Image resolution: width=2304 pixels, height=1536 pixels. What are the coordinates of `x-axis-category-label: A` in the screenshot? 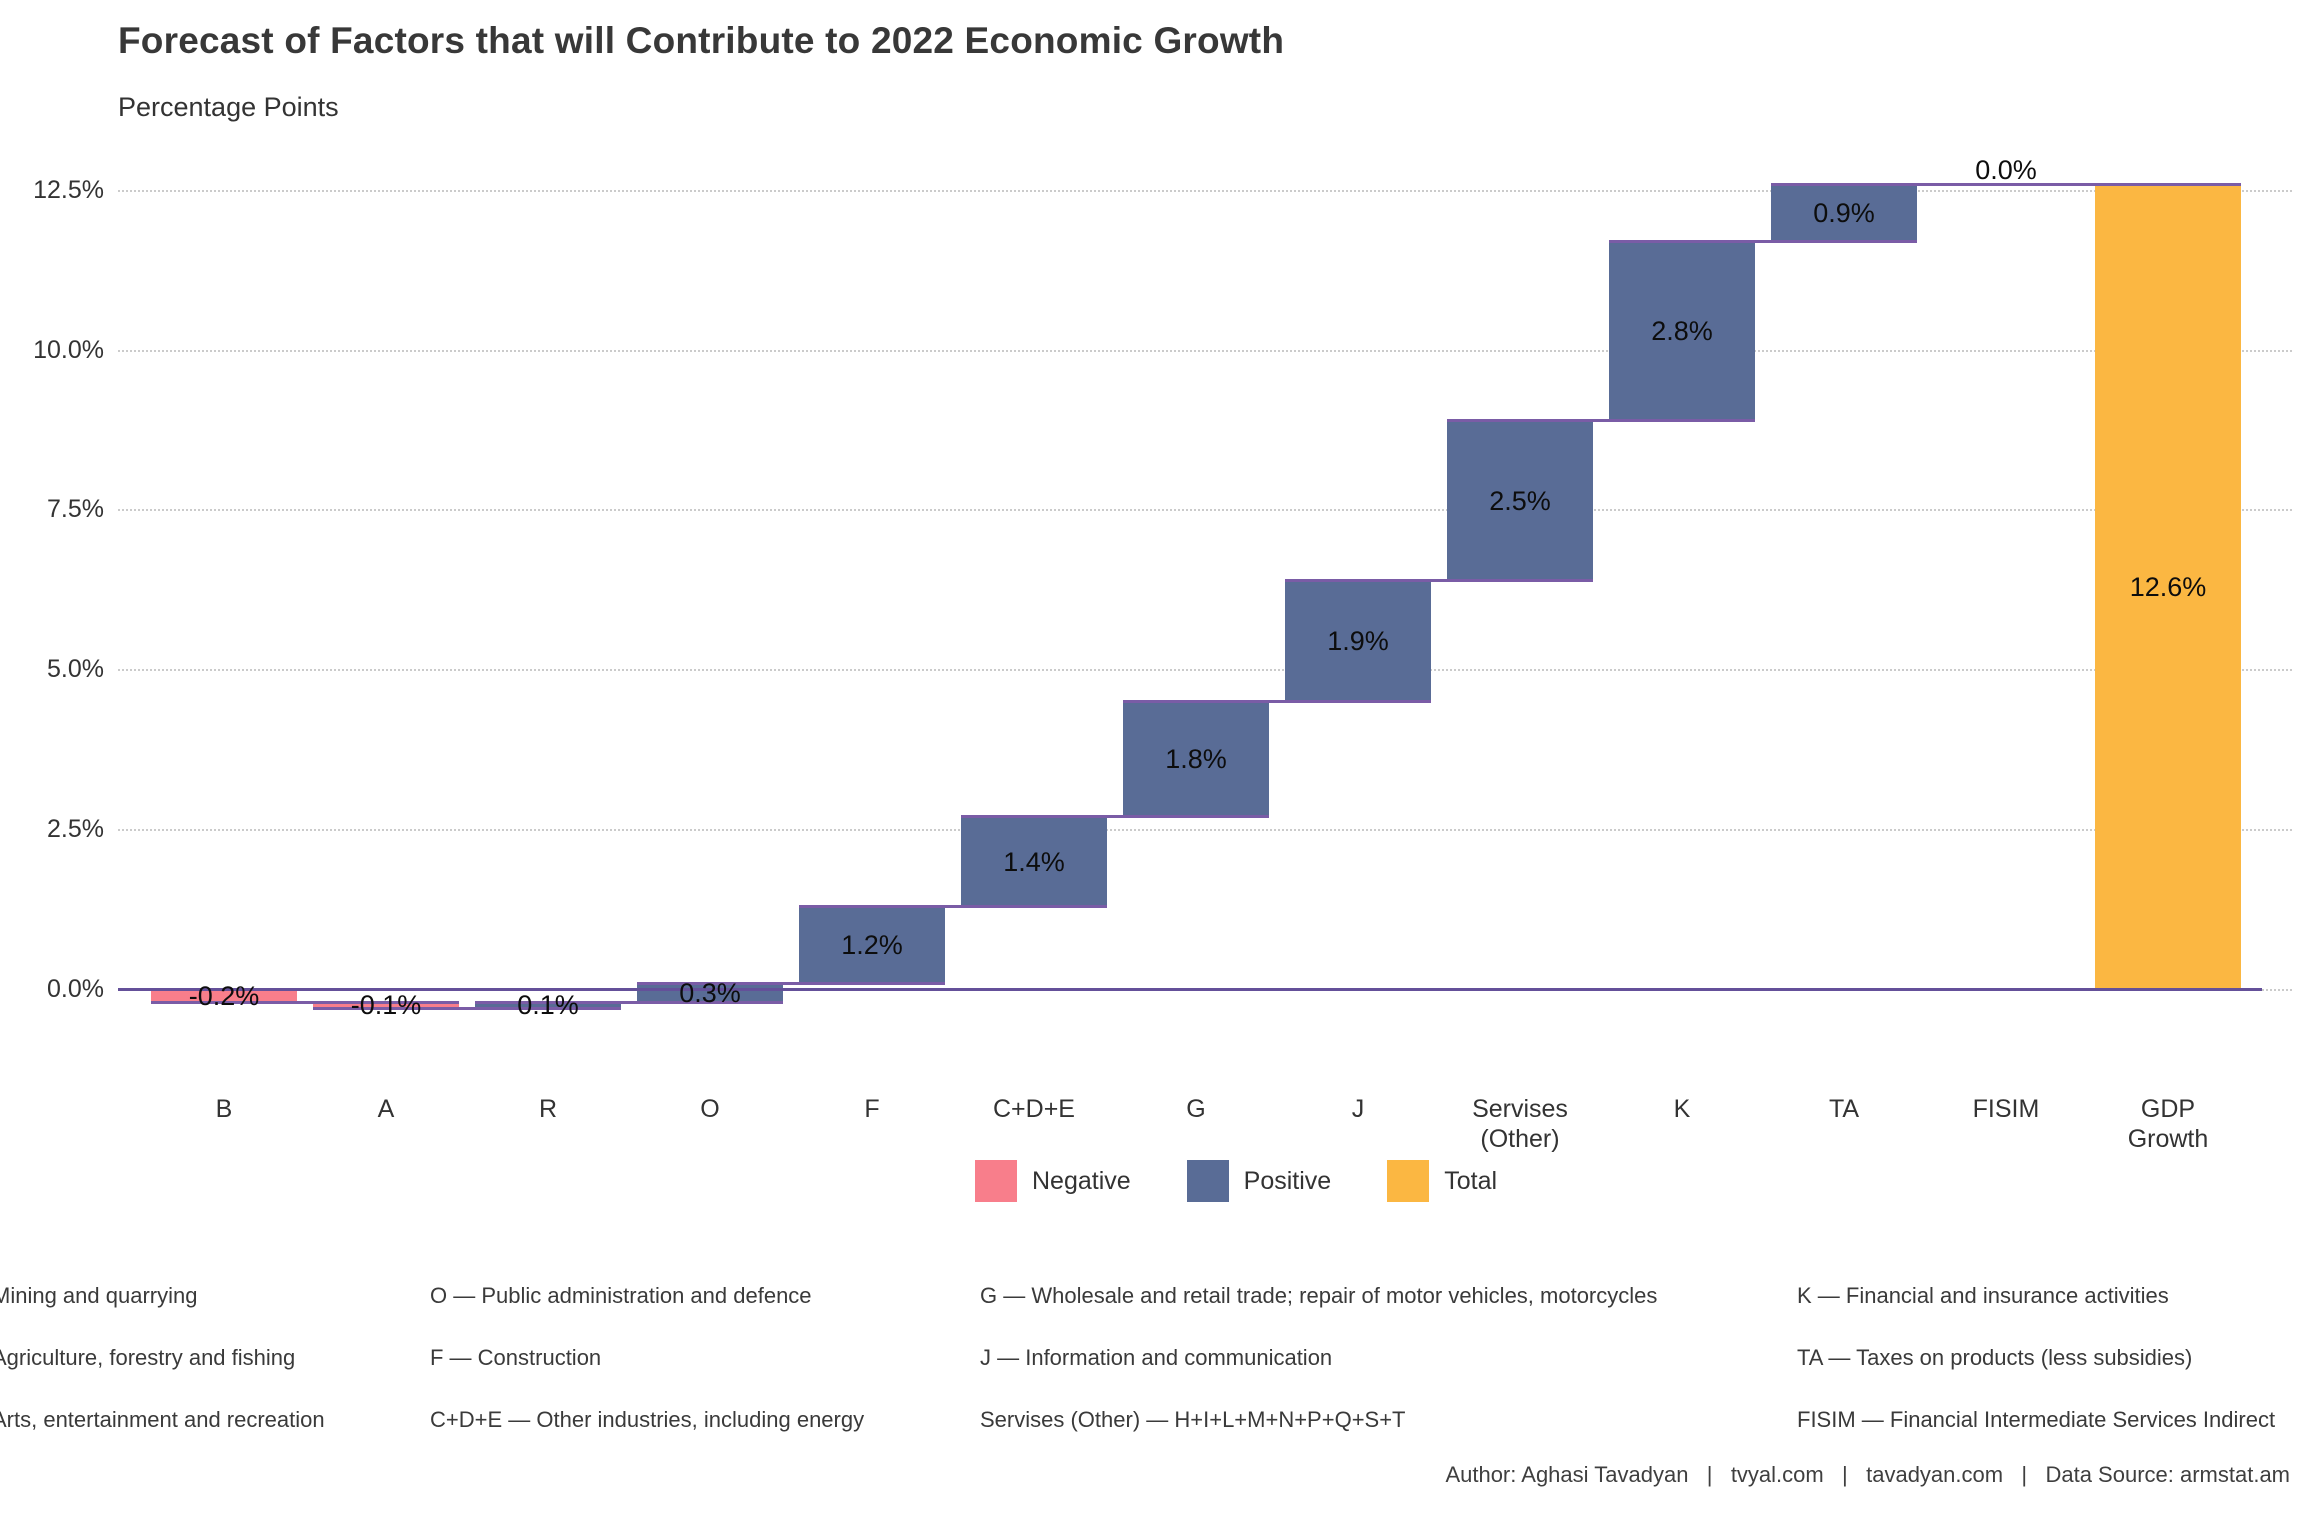 It's located at (386, 1109).